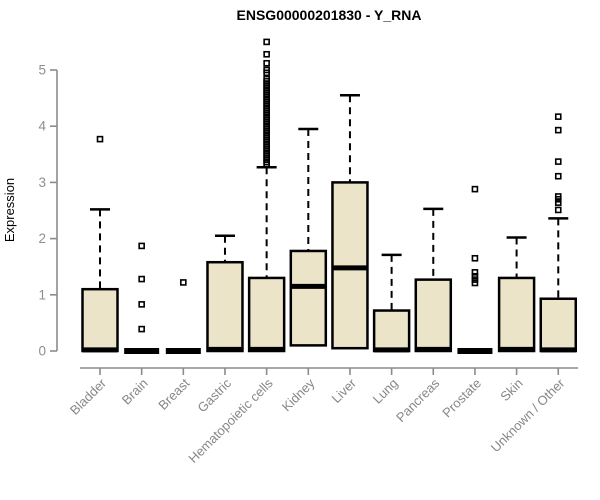 The width and height of the screenshot is (600, 500). I want to click on box-bladder, so click(100, 244).